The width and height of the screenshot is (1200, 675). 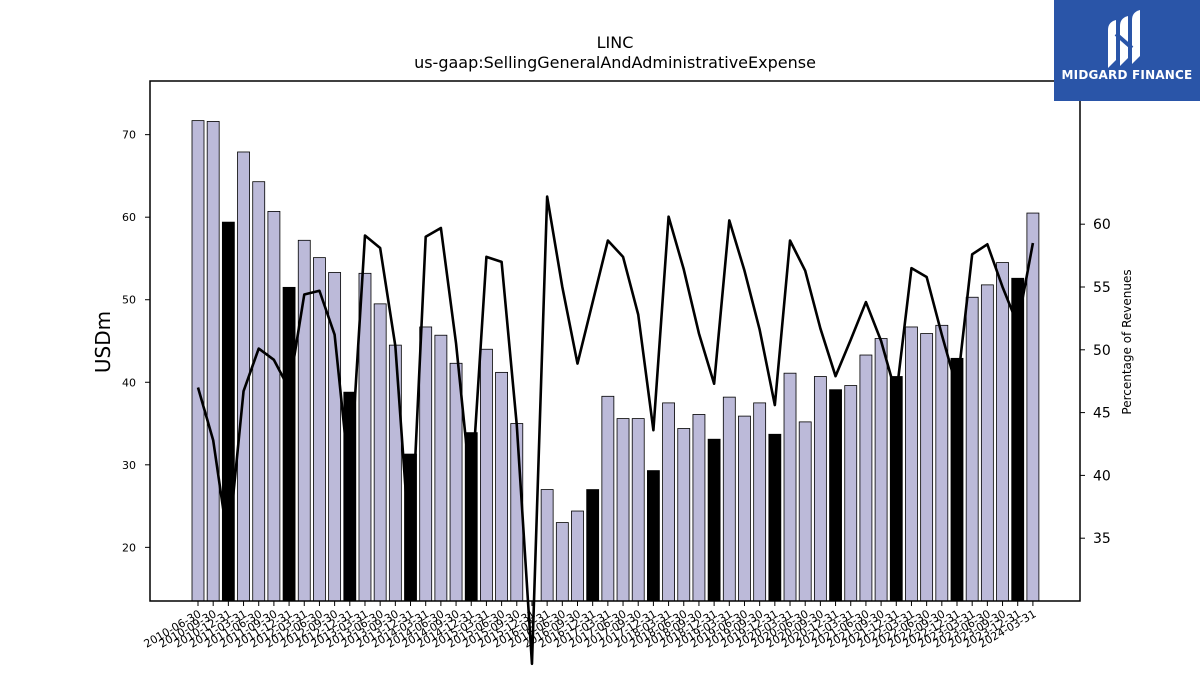 I want to click on y-axis-label: USDm, so click(x=103, y=342).